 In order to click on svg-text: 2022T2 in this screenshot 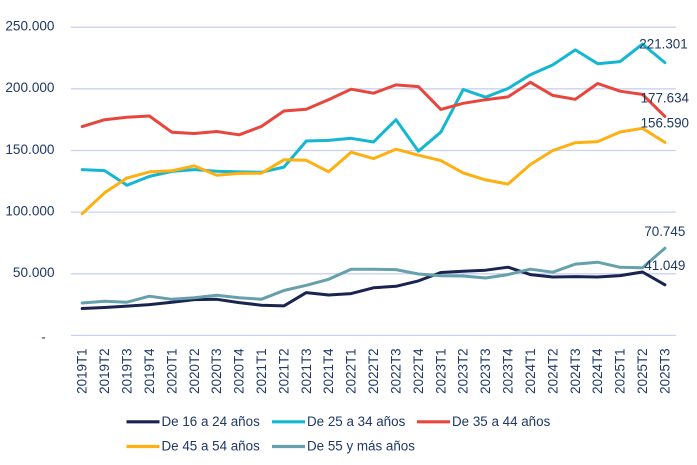, I will do `click(373, 370)`.